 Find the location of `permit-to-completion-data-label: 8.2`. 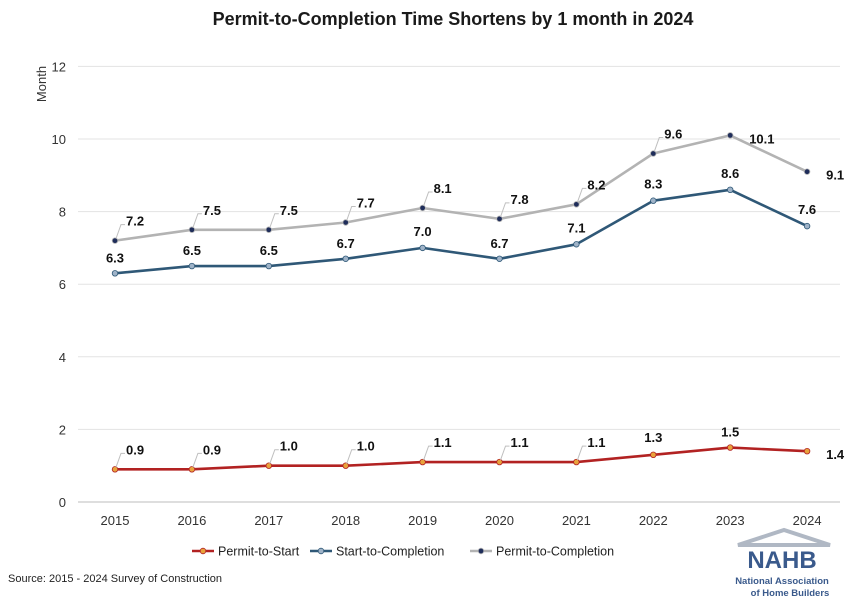

permit-to-completion-data-label: 8.2 is located at coordinates (596, 184).